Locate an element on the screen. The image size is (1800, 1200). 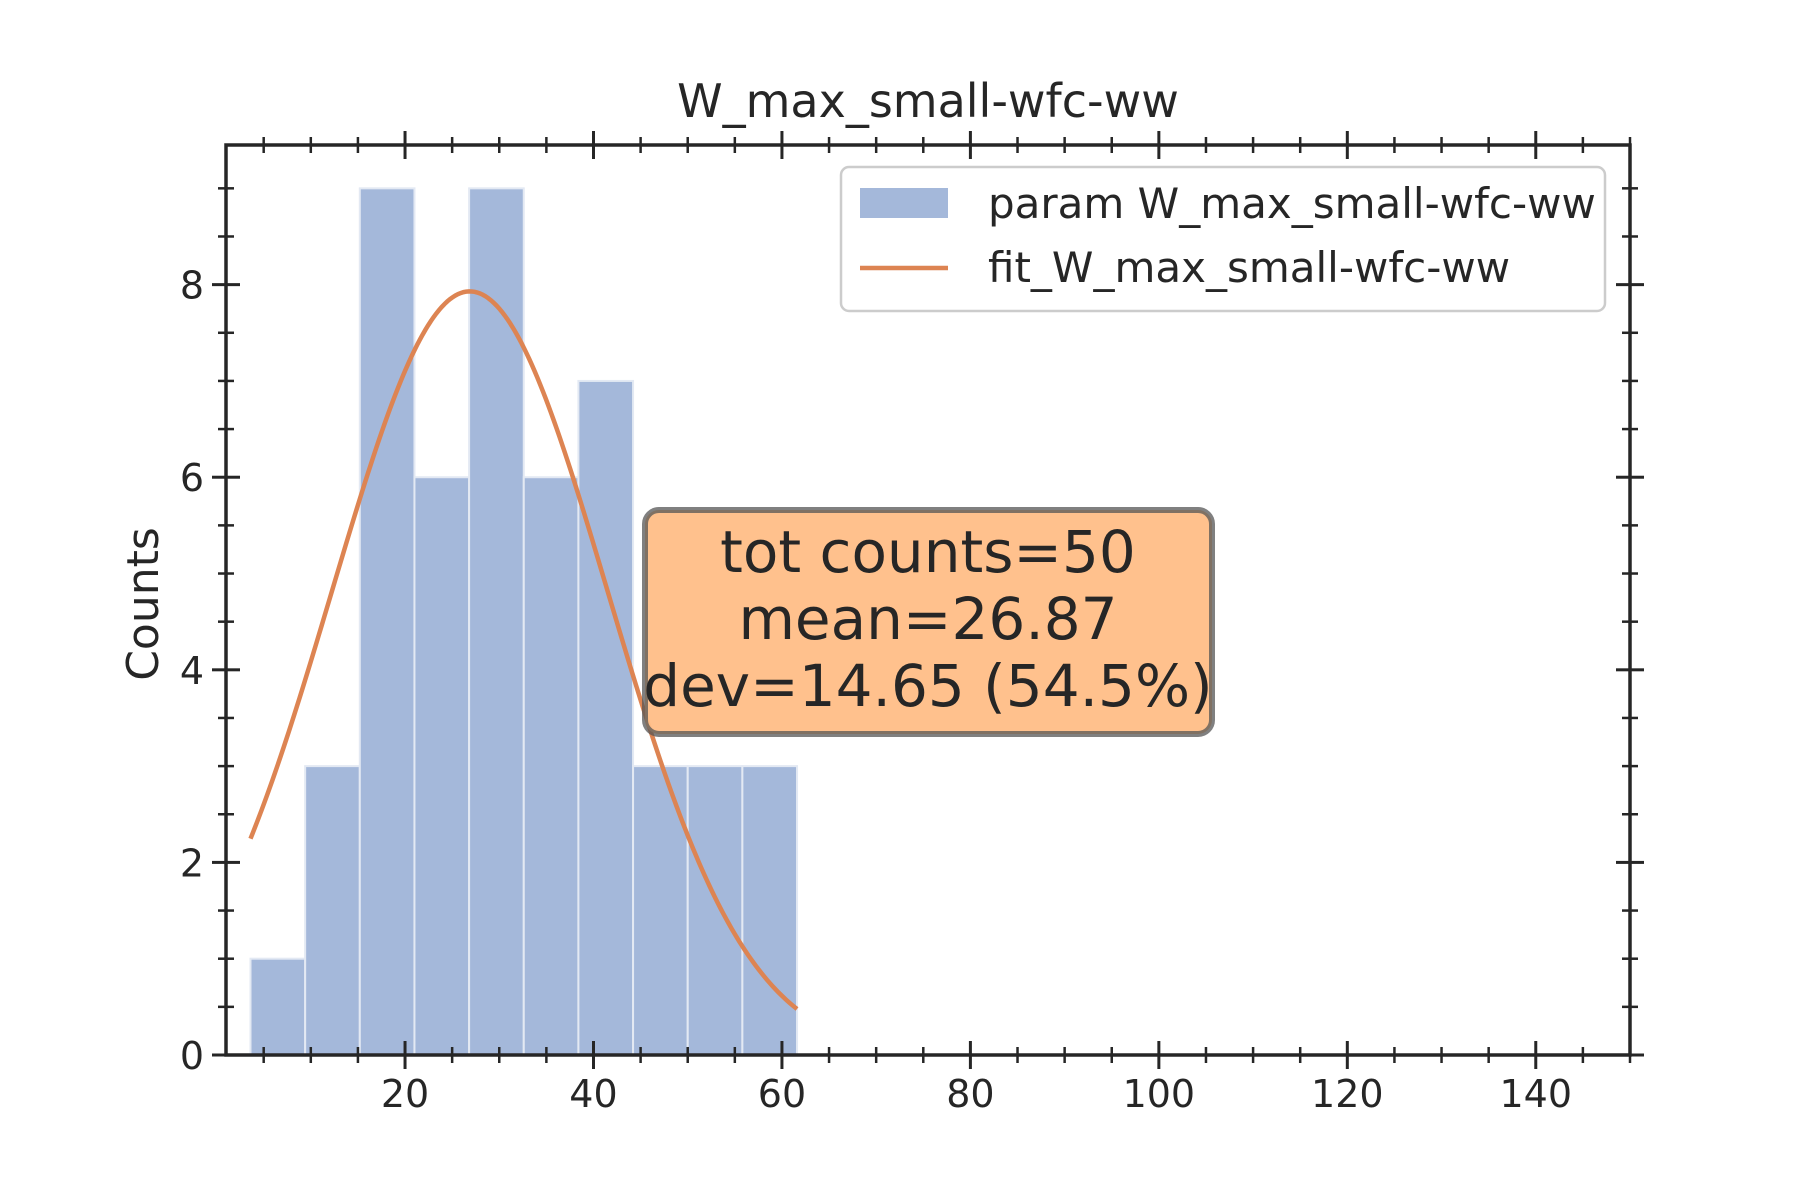
x-tick-label: 20 is located at coordinates (405, 1094).